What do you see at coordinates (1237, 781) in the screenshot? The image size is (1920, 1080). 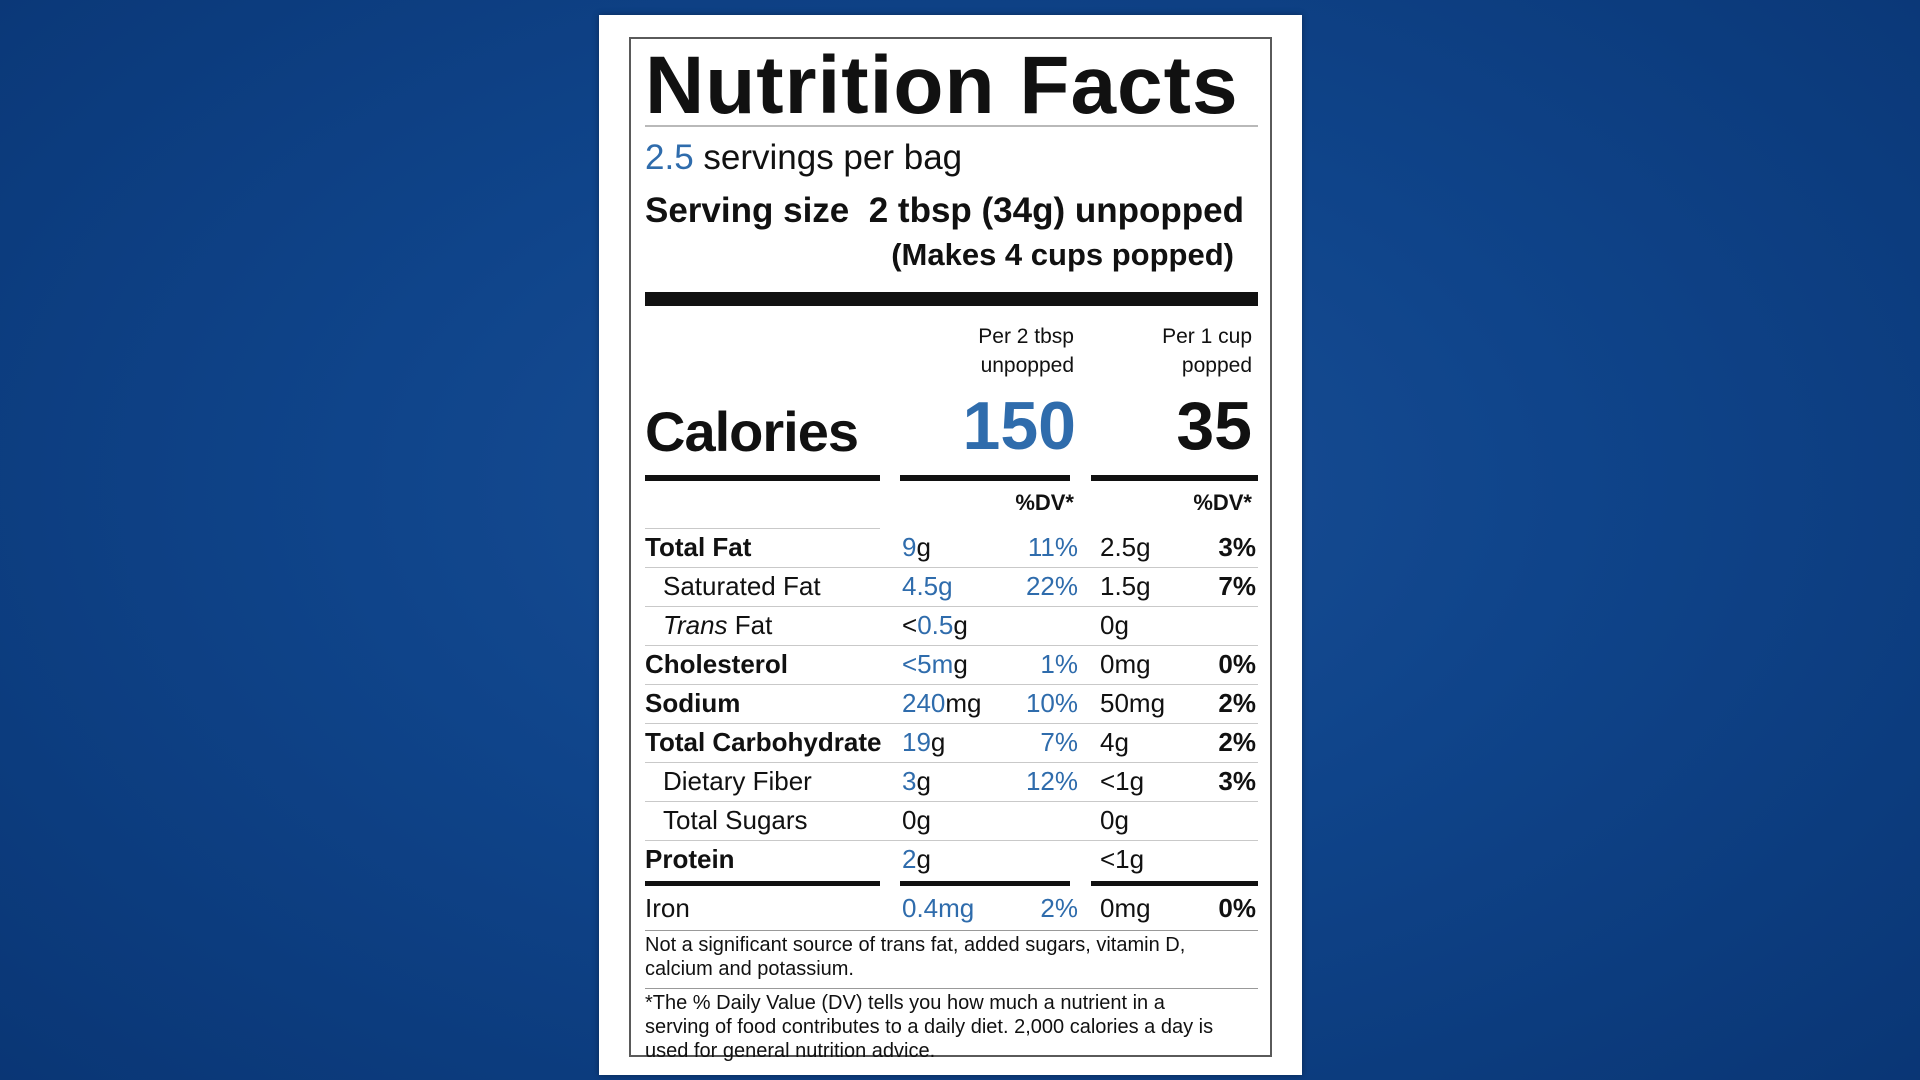 I see `dv-popped: 3%` at bounding box center [1237, 781].